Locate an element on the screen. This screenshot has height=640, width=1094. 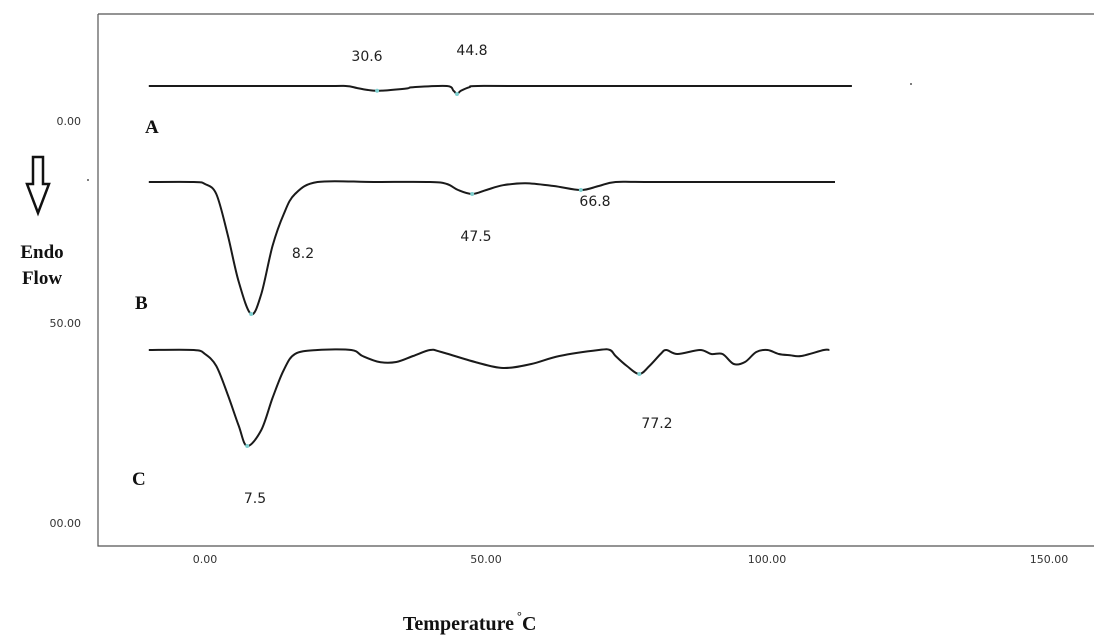
x-tick-label: 0.00 is located at coordinates (205, 559).